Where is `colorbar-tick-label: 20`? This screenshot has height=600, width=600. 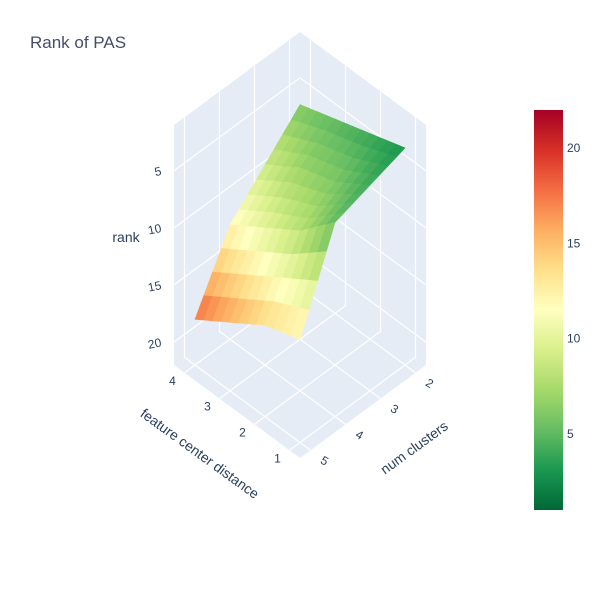 colorbar-tick-label: 20 is located at coordinates (574, 148).